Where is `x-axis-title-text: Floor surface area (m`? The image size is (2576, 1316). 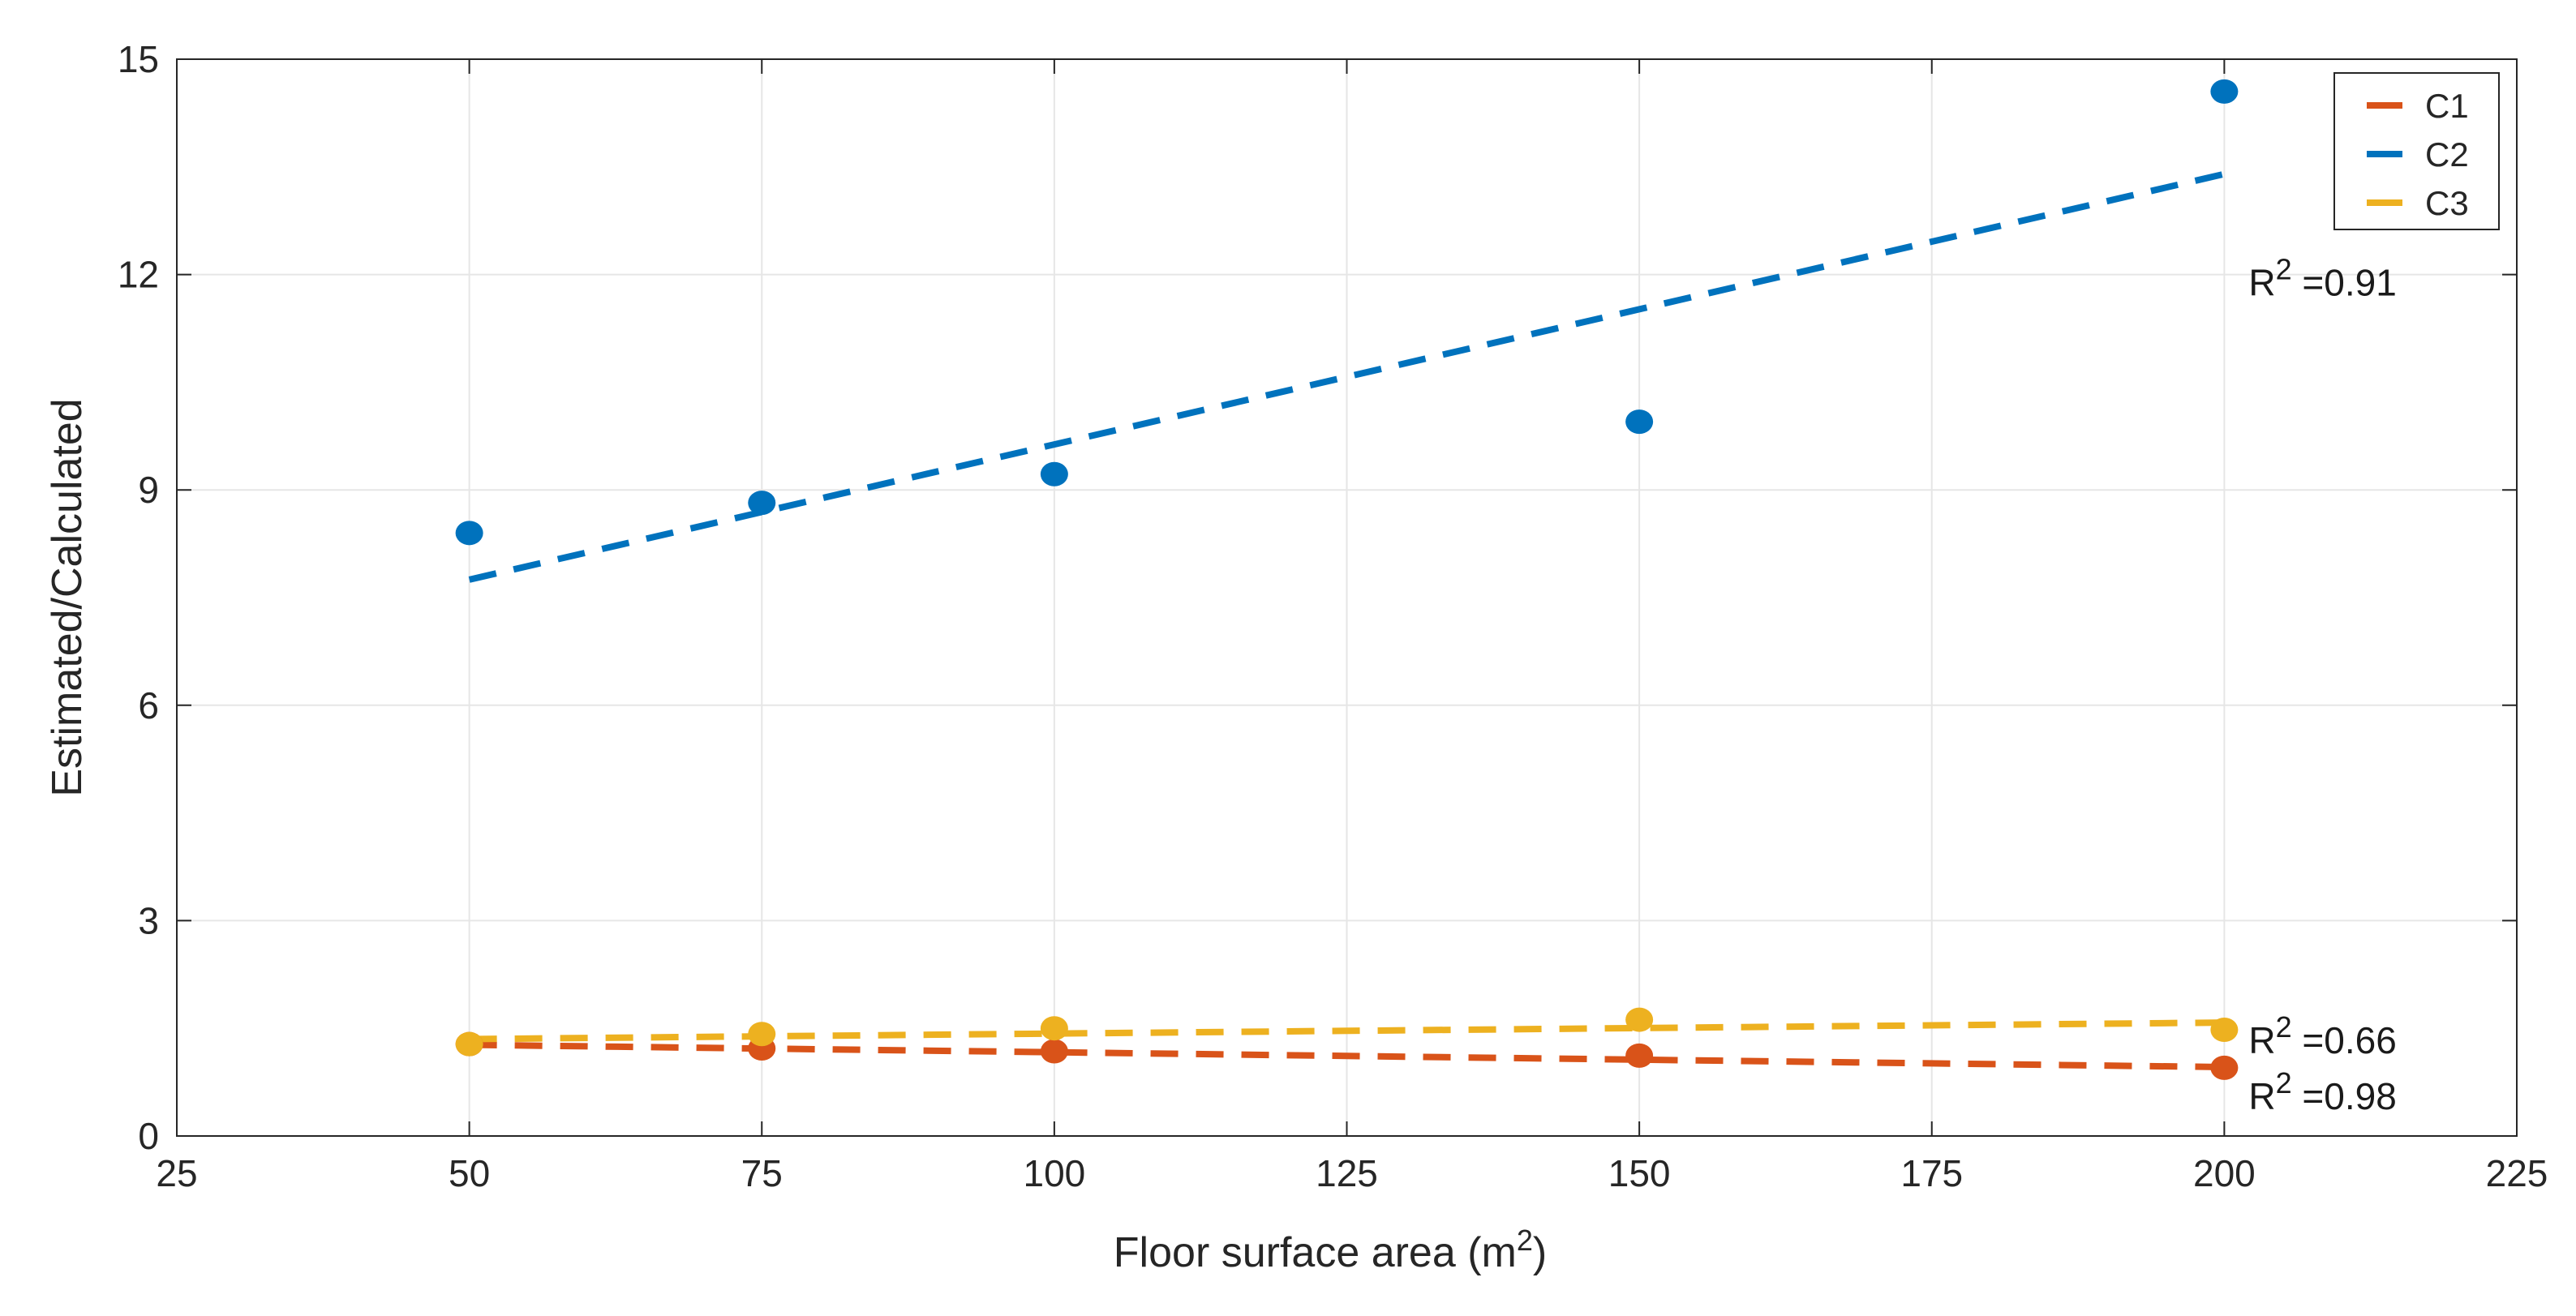 x-axis-title-text: Floor surface area (m is located at coordinates (1315, 1252).